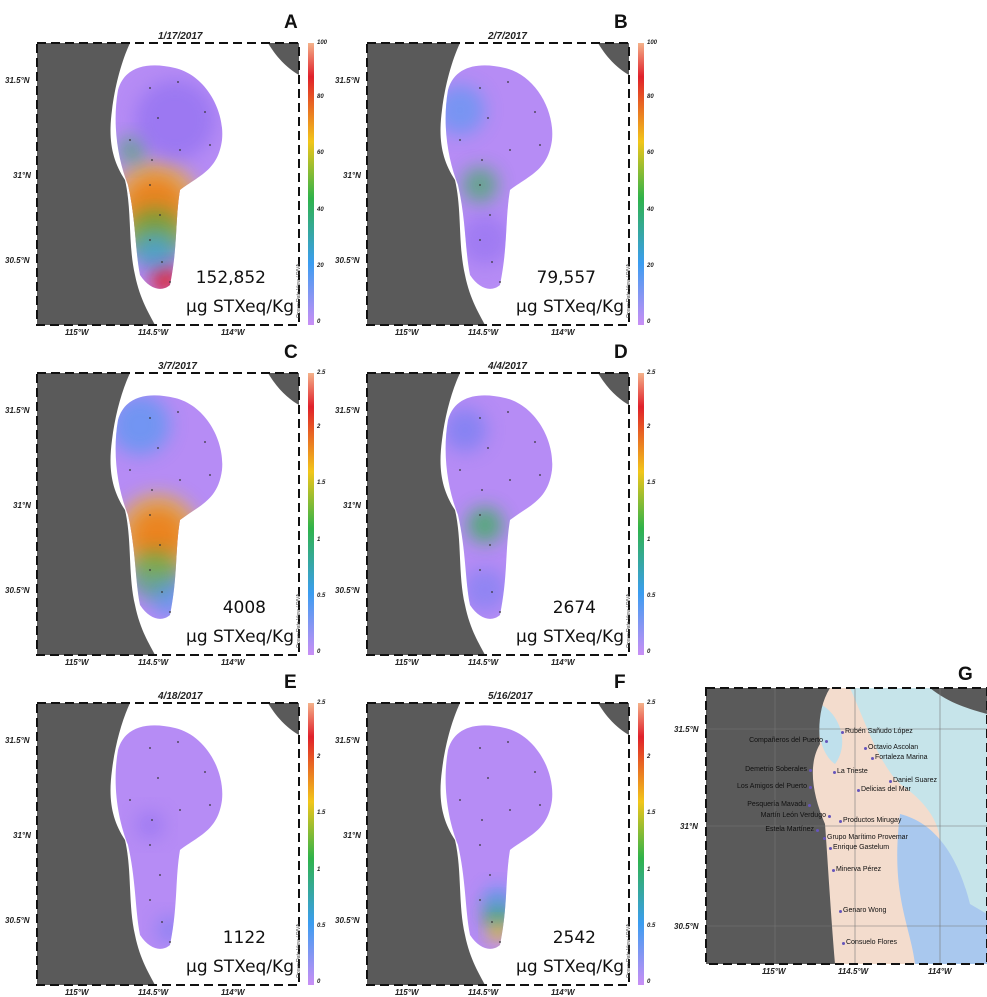 The height and width of the screenshot is (997, 987). Describe the element at coordinates (872, 820) in the screenshot. I see `station-label: Productos Mirugay` at that location.